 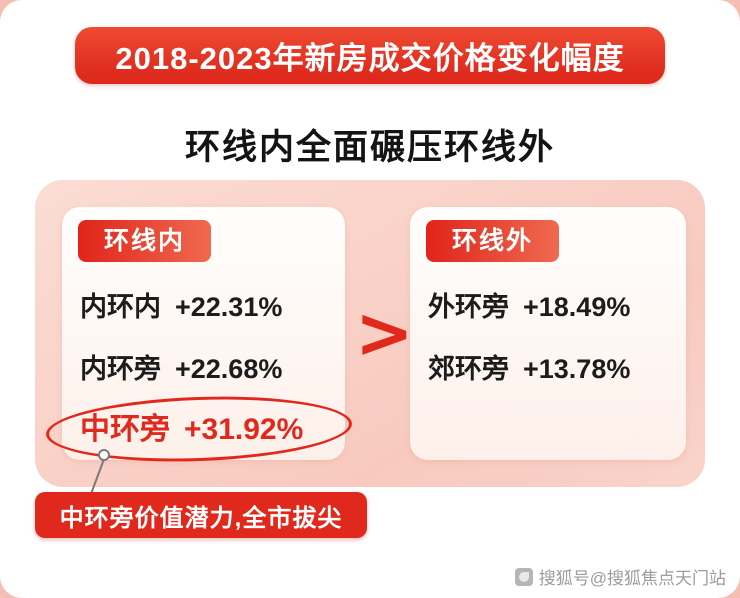 I want to click on callout-connector-line, so click(x=100, y=472).